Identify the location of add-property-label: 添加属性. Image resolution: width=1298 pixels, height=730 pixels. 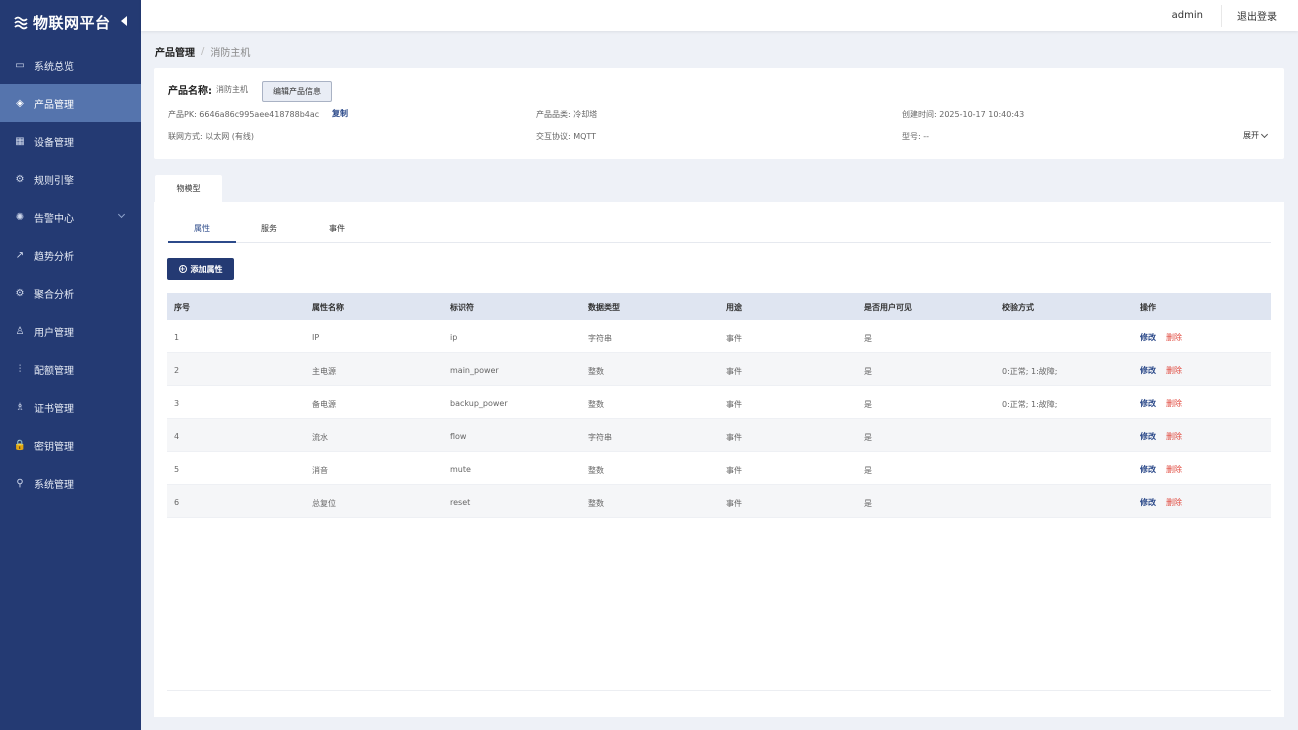
(206, 269).